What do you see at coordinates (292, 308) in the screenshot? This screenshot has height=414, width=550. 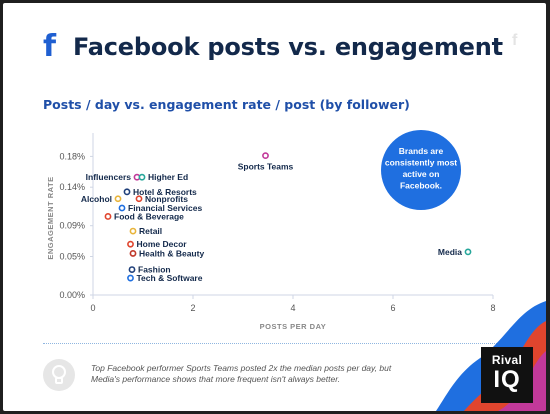 I see `x-tick-label: 4` at bounding box center [292, 308].